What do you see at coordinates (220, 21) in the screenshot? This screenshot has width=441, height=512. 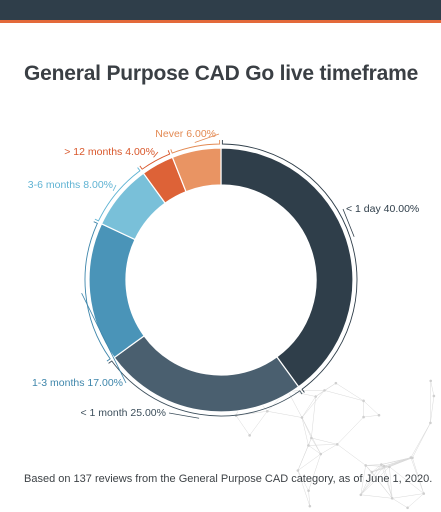 I see `header-accent-line` at bounding box center [220, 21].